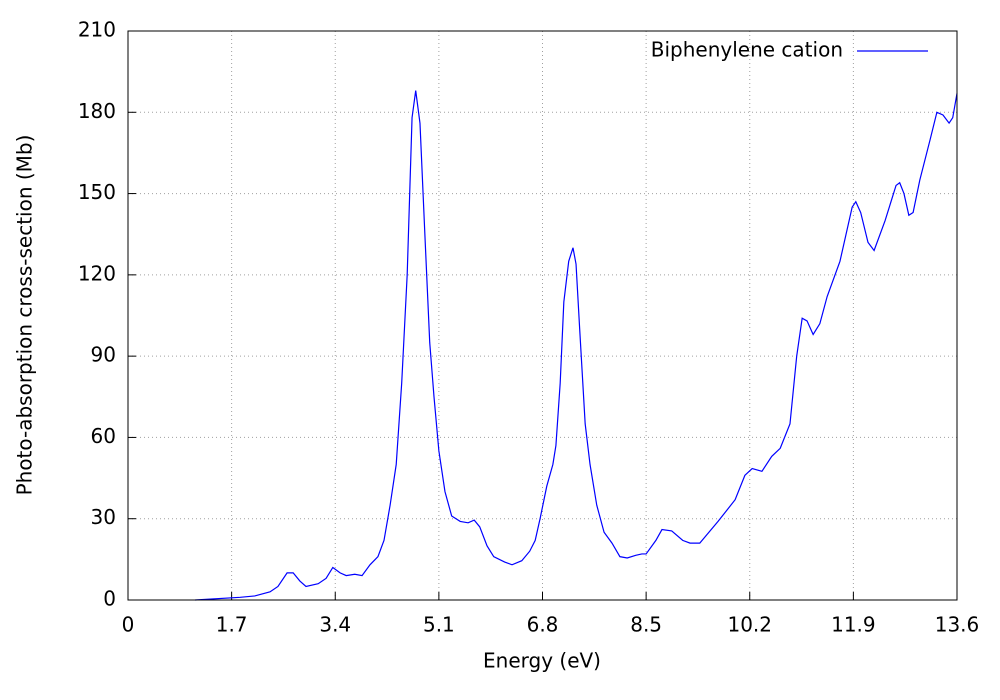 This screenshot has width=1000, height=700. I want to click on y-tick-label: 0, so click(109, 599).